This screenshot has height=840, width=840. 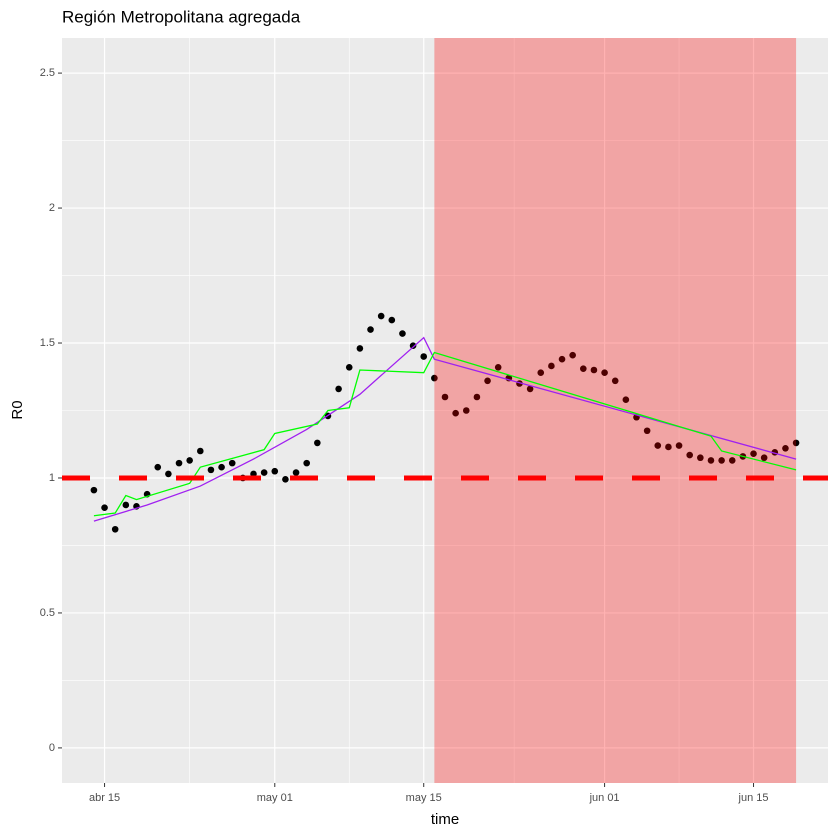 What do you see at coordinates (275, 798) in the screenshot?
I see `x-tick-label: may 01` at bounding box center [275, 798].